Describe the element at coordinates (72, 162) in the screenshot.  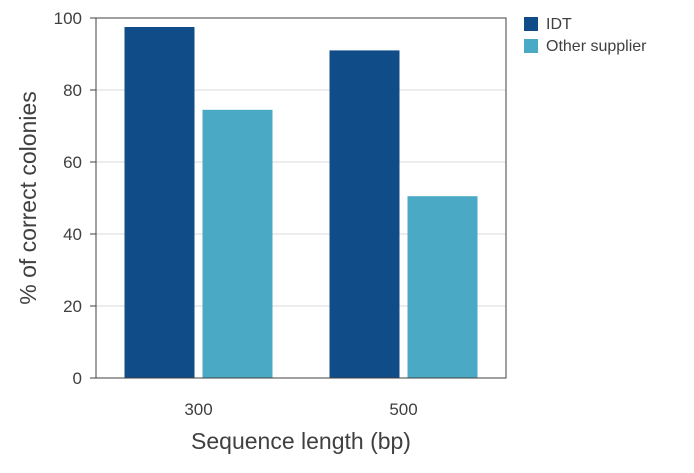
I see `y-tick-label: 60` at that location.